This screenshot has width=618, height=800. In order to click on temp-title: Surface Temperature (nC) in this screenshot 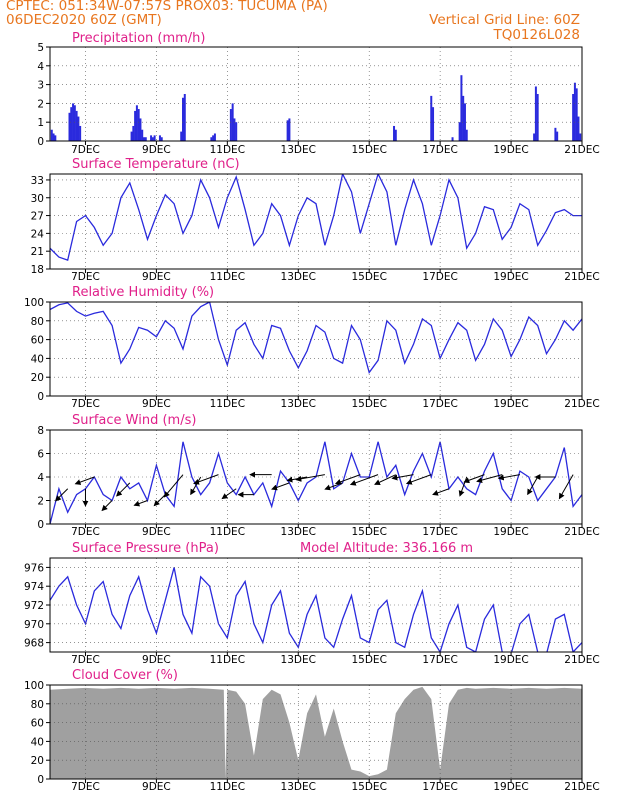, I will do `click(156, 164)`.